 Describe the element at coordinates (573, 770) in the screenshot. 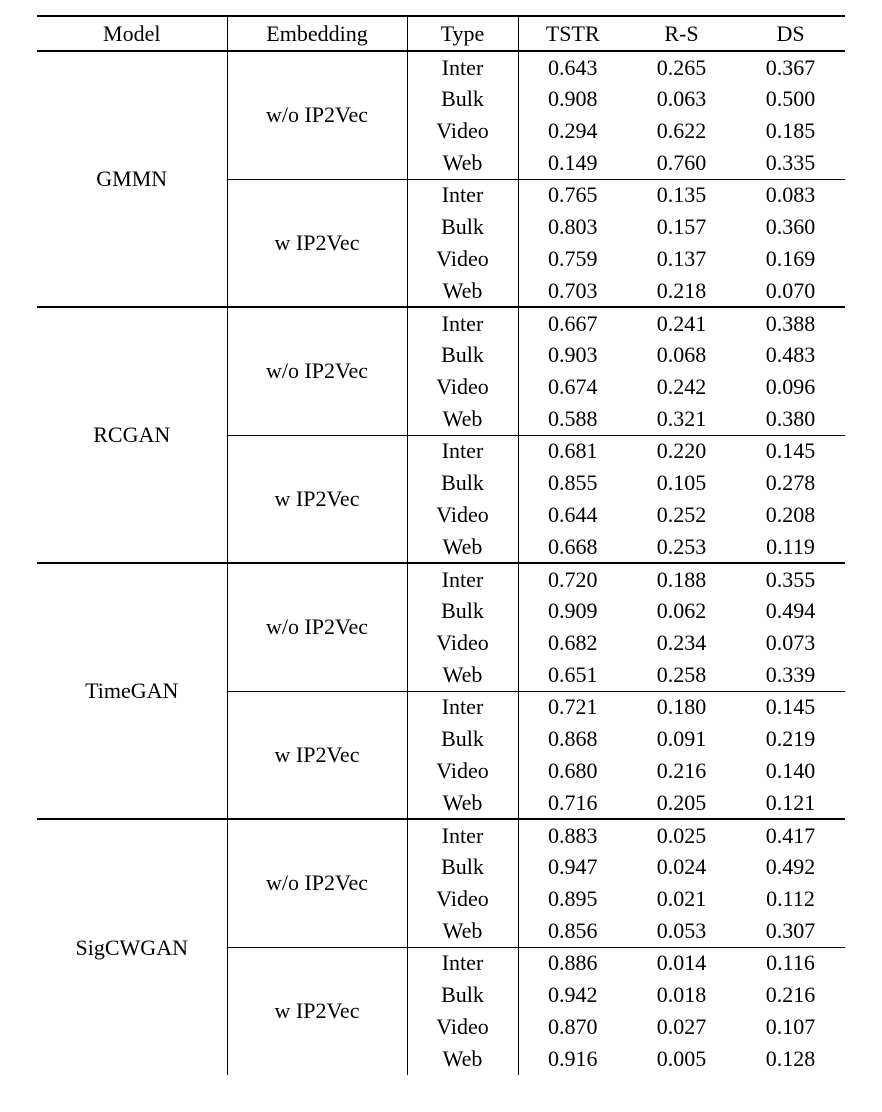

I see `tstr-value-cell: 0.680` at that location.